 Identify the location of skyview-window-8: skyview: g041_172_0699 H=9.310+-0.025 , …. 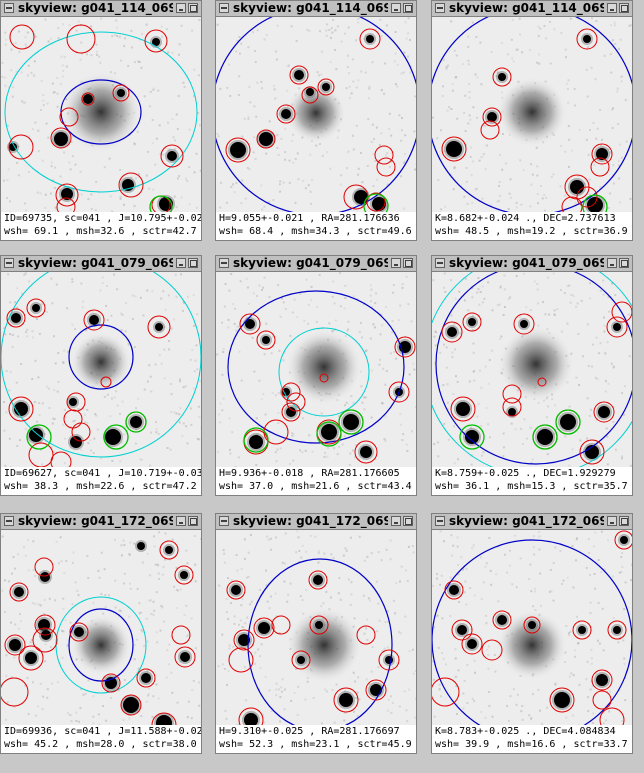
(316, 633).